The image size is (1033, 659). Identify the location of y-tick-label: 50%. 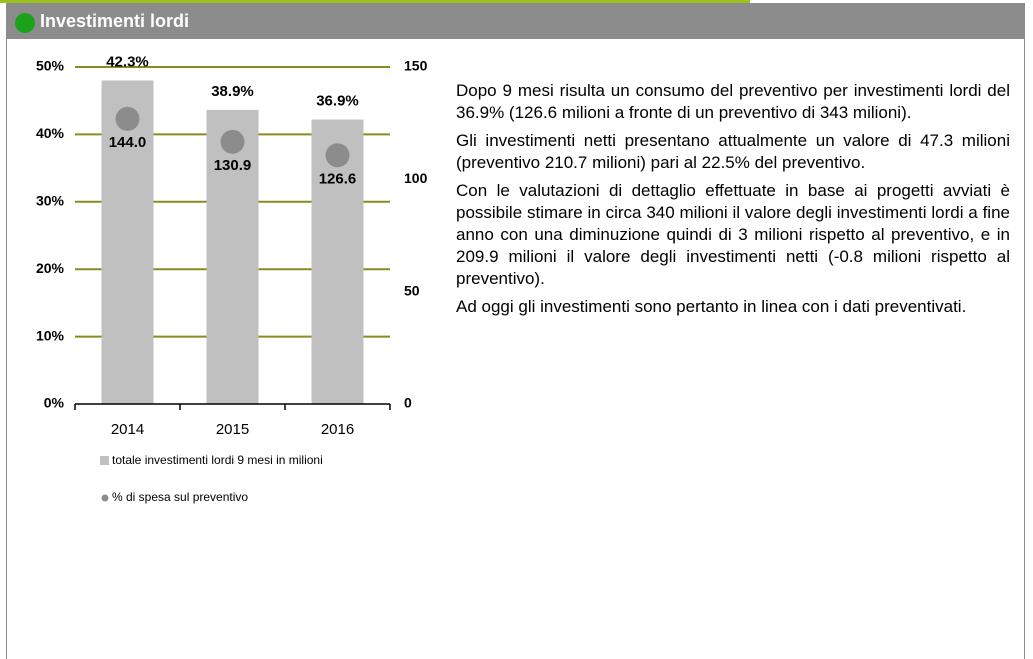
(50, 66).